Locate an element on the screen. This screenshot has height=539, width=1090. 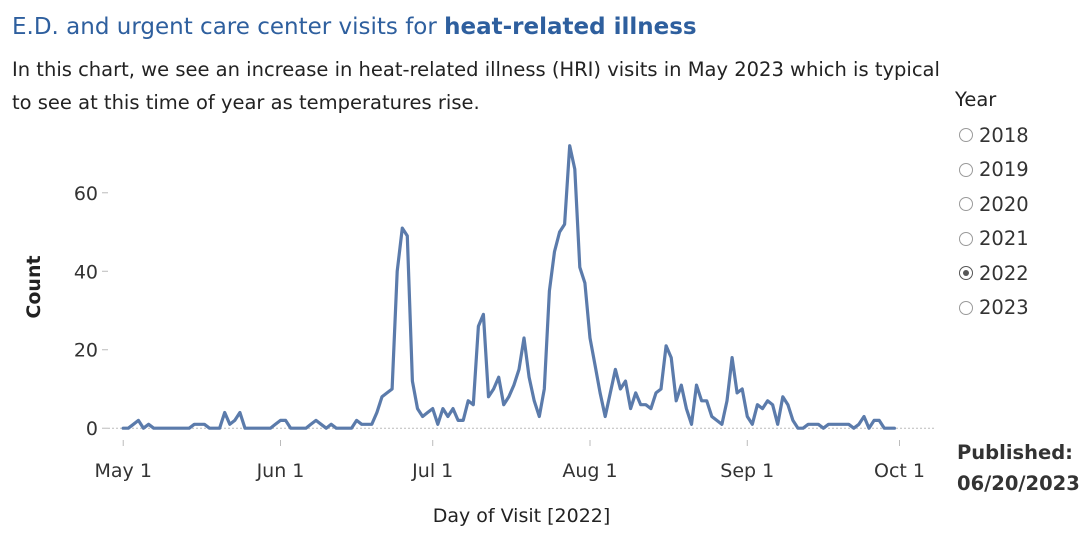
y-tick-label: 40 is located at coordinates (86, 272).